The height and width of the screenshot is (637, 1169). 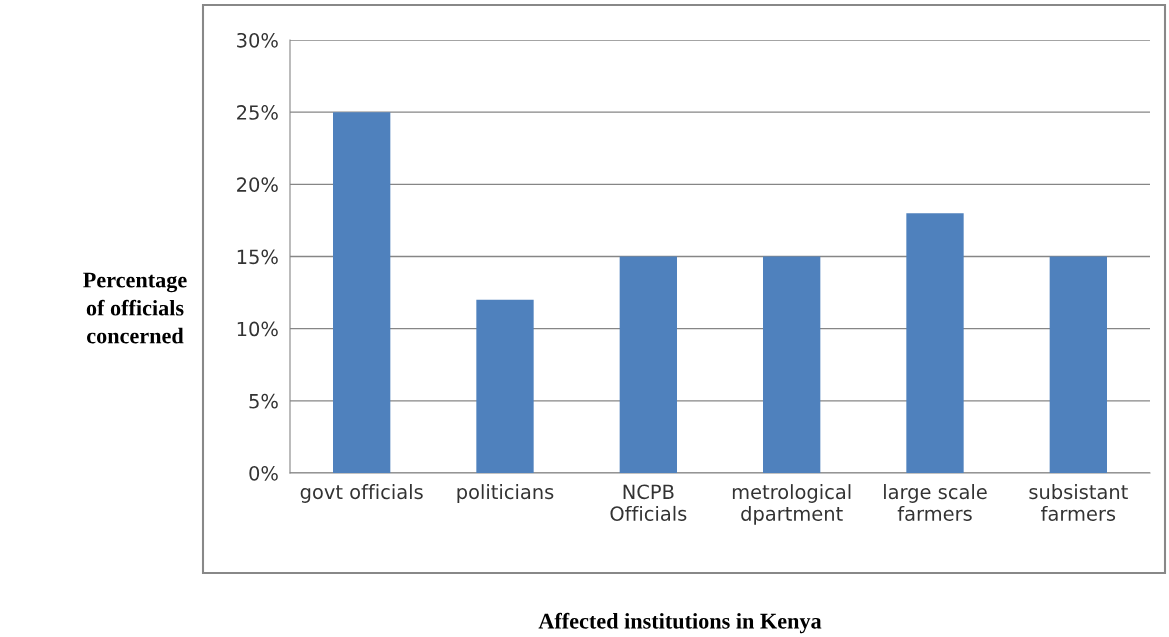 I want to click on x-tick-label: NCPB Officials, so click(x=648, y=502).